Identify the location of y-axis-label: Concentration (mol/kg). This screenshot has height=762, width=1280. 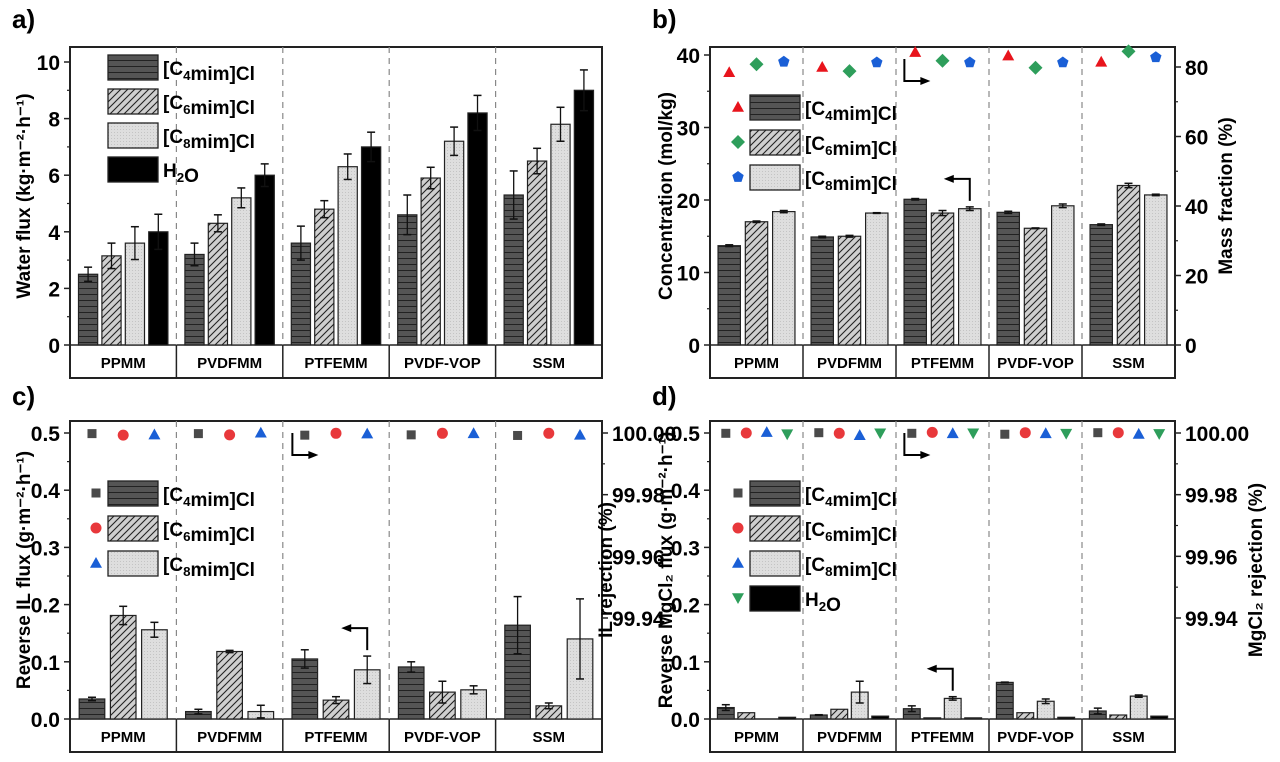
(666, 196).